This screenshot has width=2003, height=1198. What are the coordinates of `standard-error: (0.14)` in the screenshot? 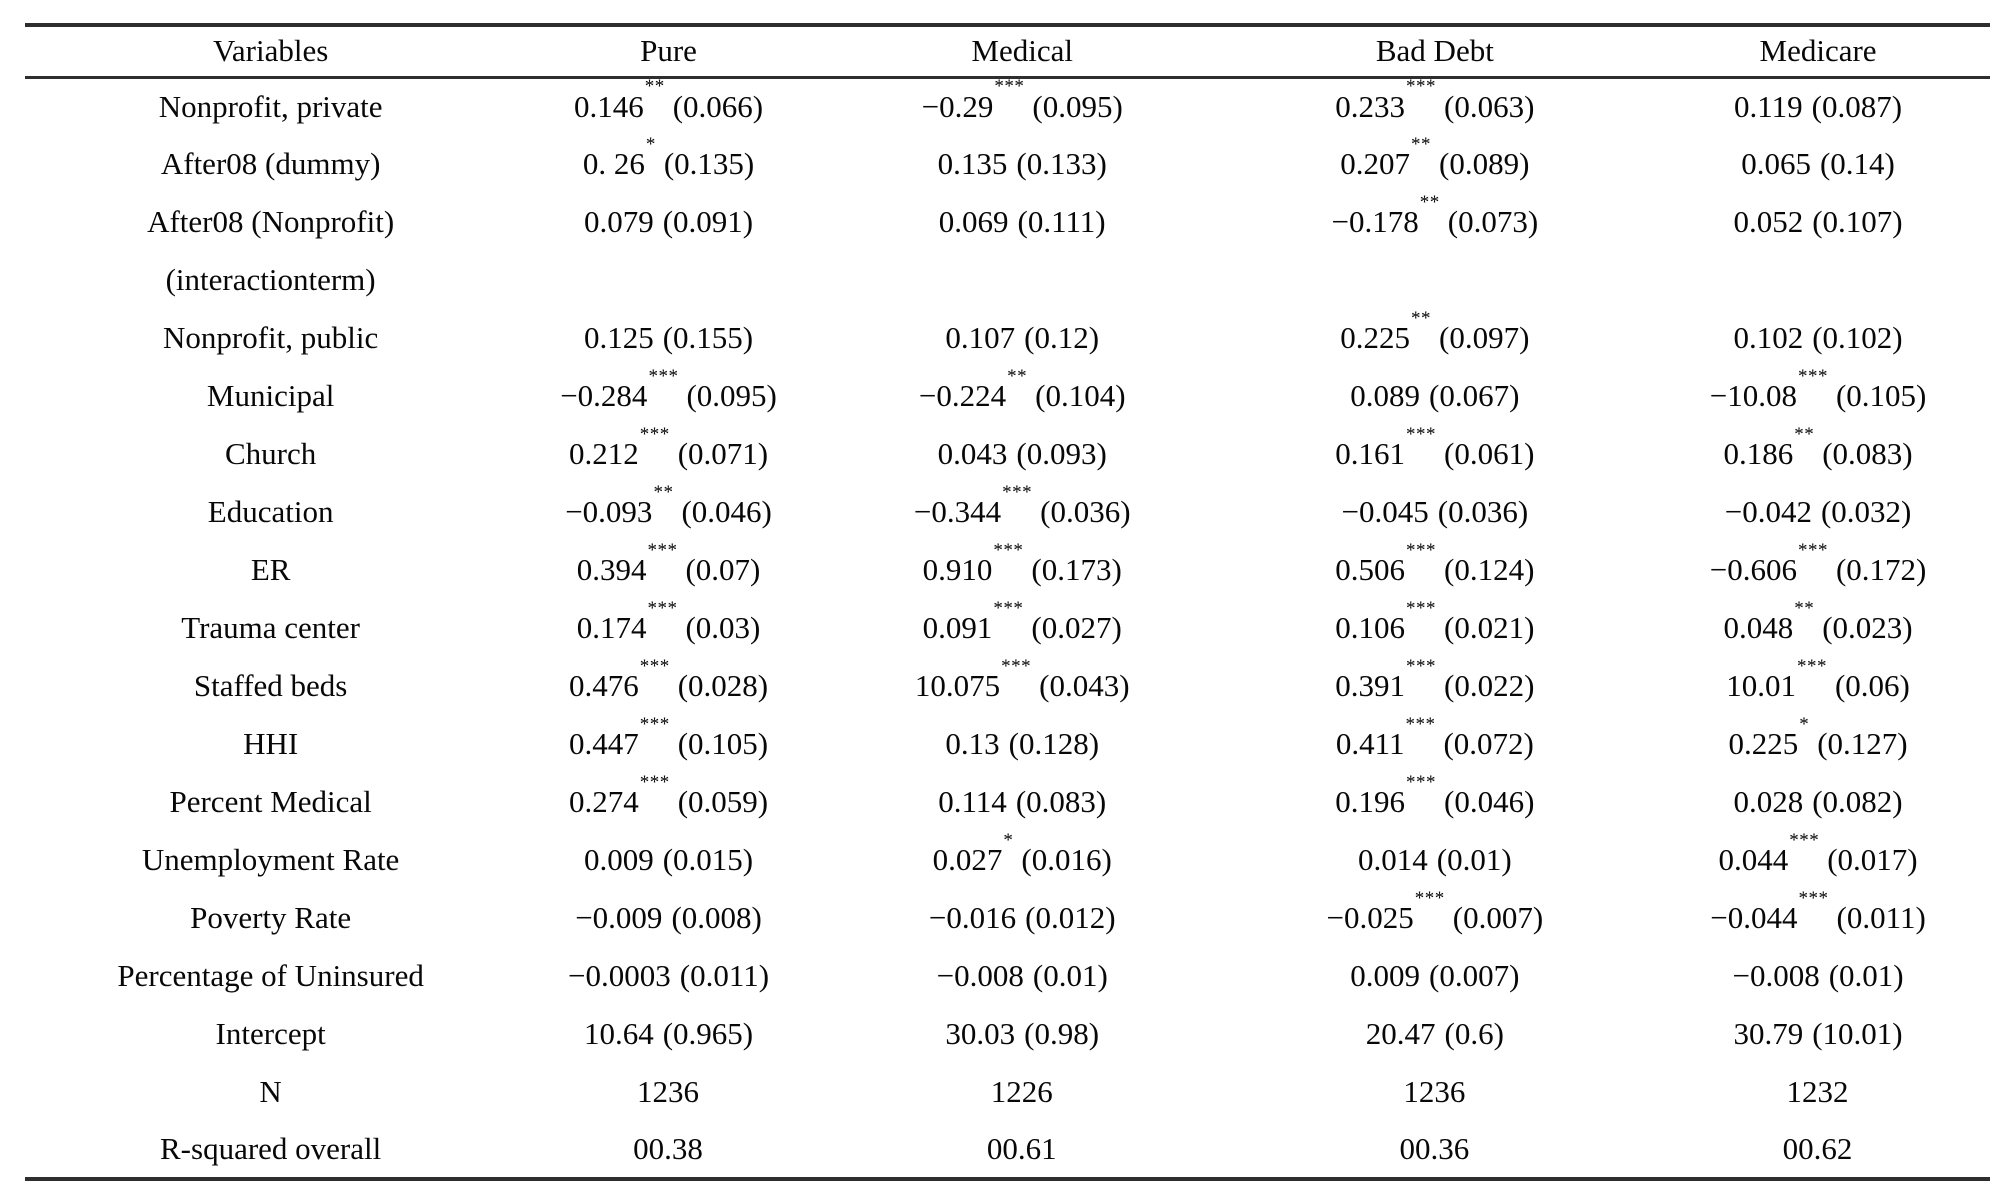 It's located at (1857, 163).